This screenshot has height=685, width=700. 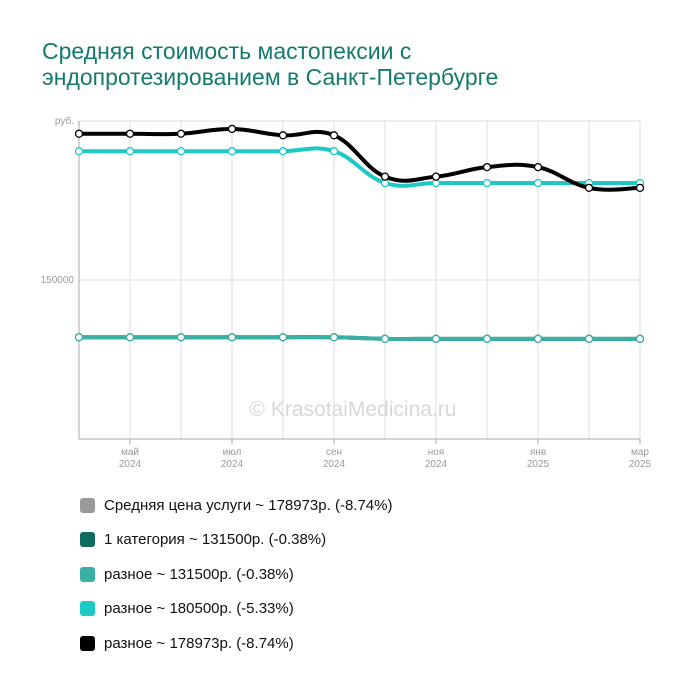 I want to click on legend-item: Средняя цена услуги ~ 178973р. (-8.74%), so click(x=236, y=505).